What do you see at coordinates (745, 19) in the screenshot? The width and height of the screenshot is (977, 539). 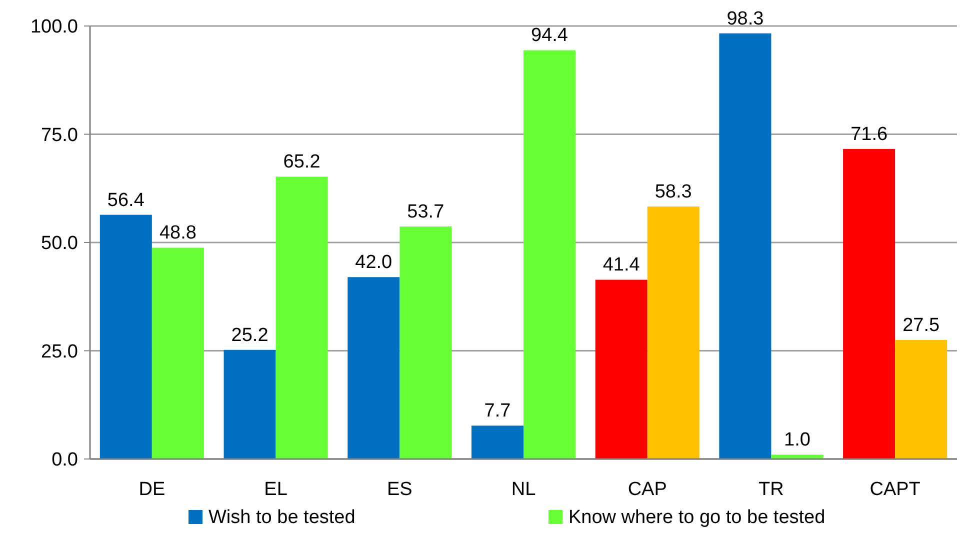 I see `data-label: 98.3` at bounding box center [745, 19].